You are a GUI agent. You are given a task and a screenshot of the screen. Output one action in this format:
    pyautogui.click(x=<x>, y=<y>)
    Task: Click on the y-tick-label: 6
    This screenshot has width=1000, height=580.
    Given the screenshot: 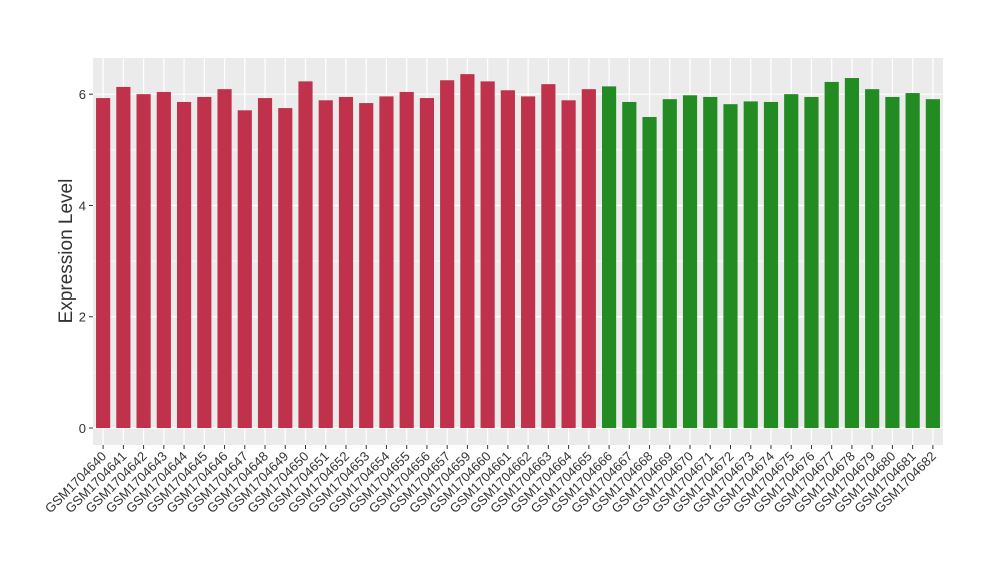 What is the action you would take?
    pyautogui.click(x=82, y=94)
    